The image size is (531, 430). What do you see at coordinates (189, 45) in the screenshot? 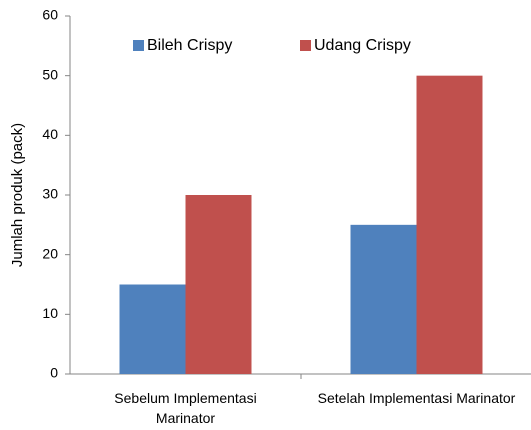
I see `legend-label: Bileh Crispy` at bounding box center [189, 45].